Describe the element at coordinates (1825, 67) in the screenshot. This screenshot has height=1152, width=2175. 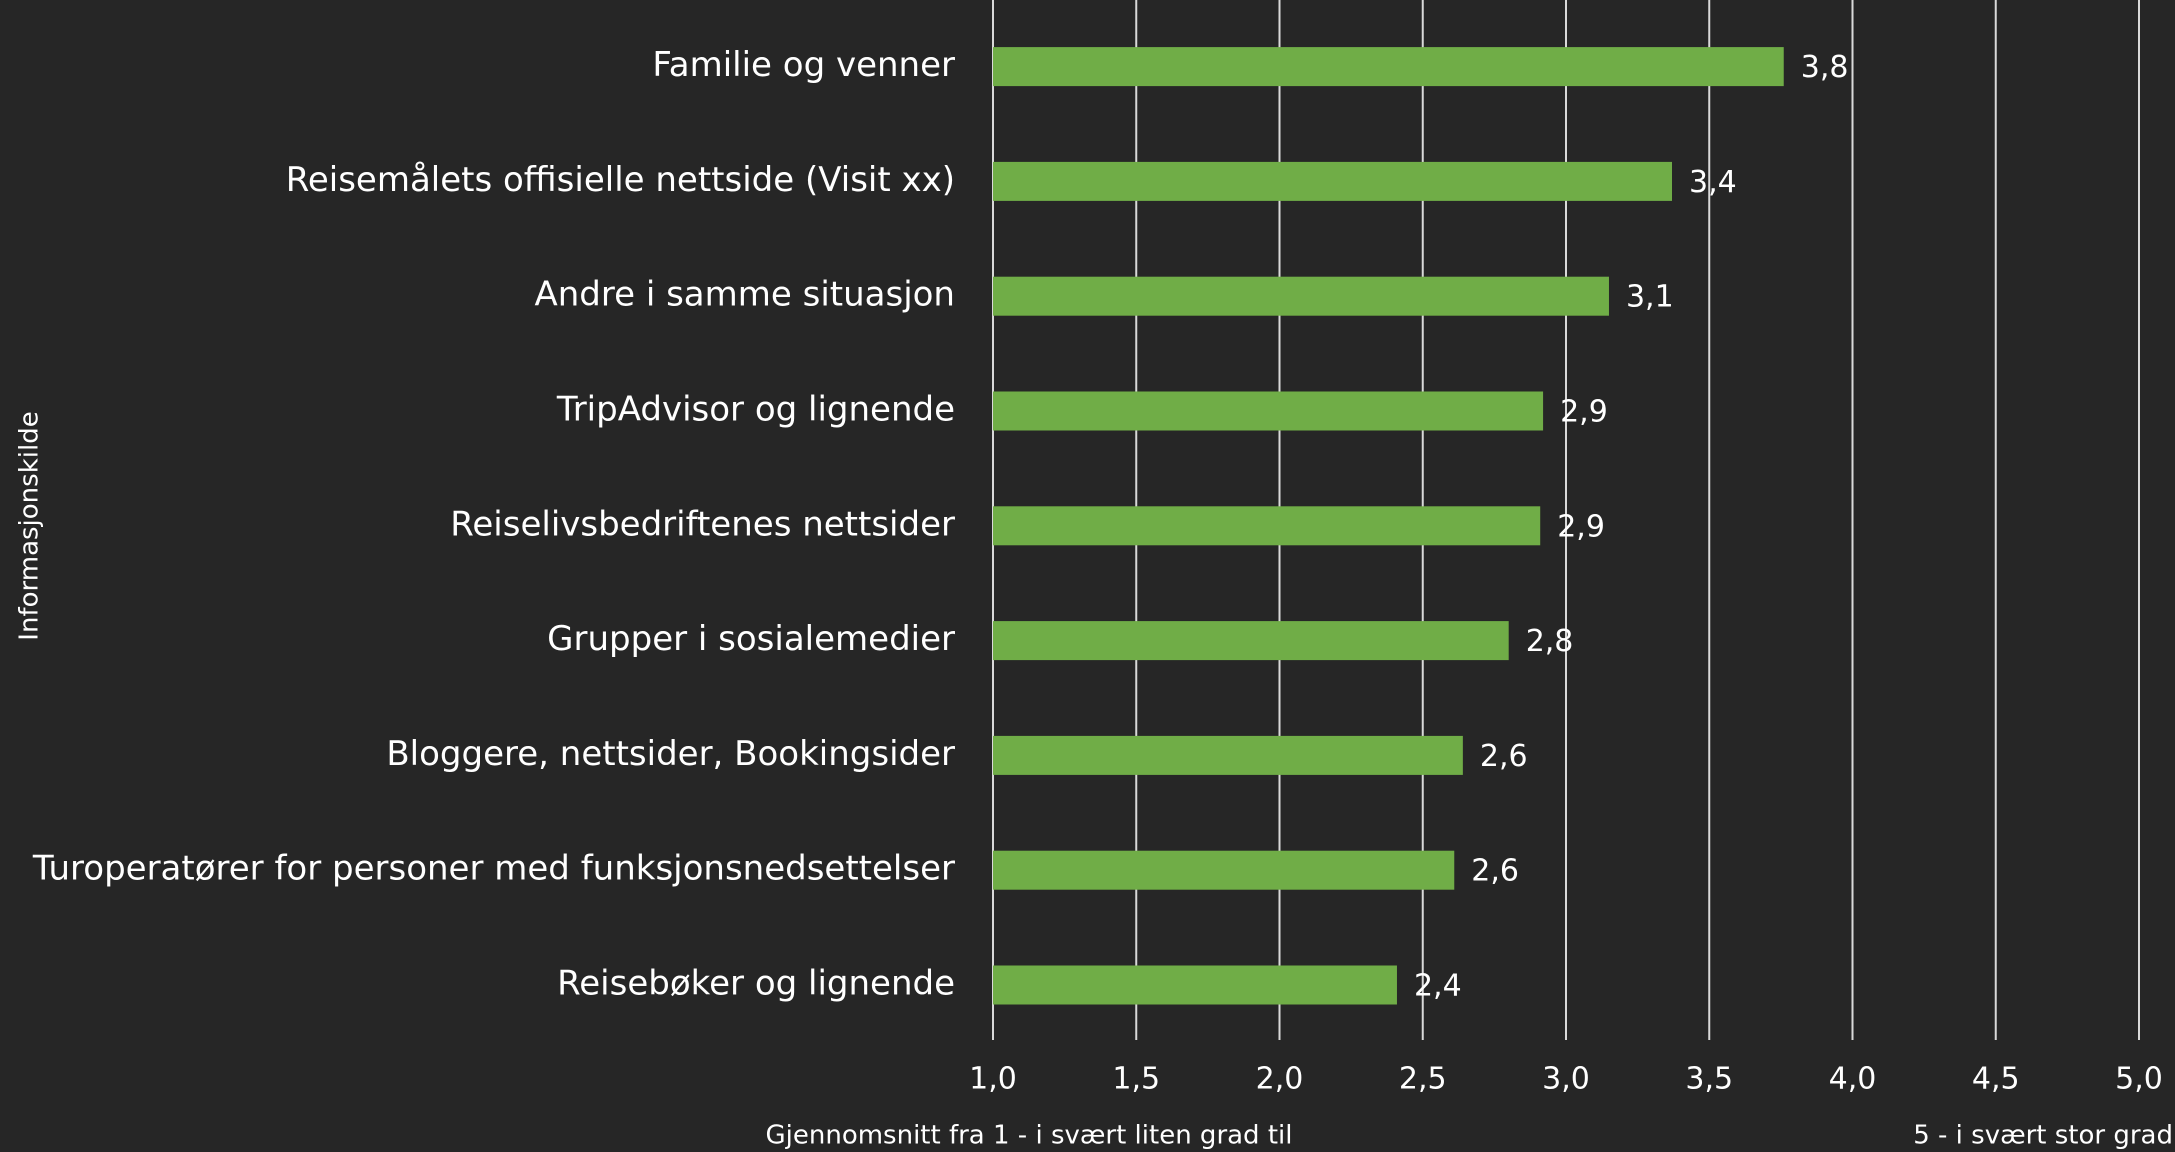
I see `value-label: 3,8` at that location.